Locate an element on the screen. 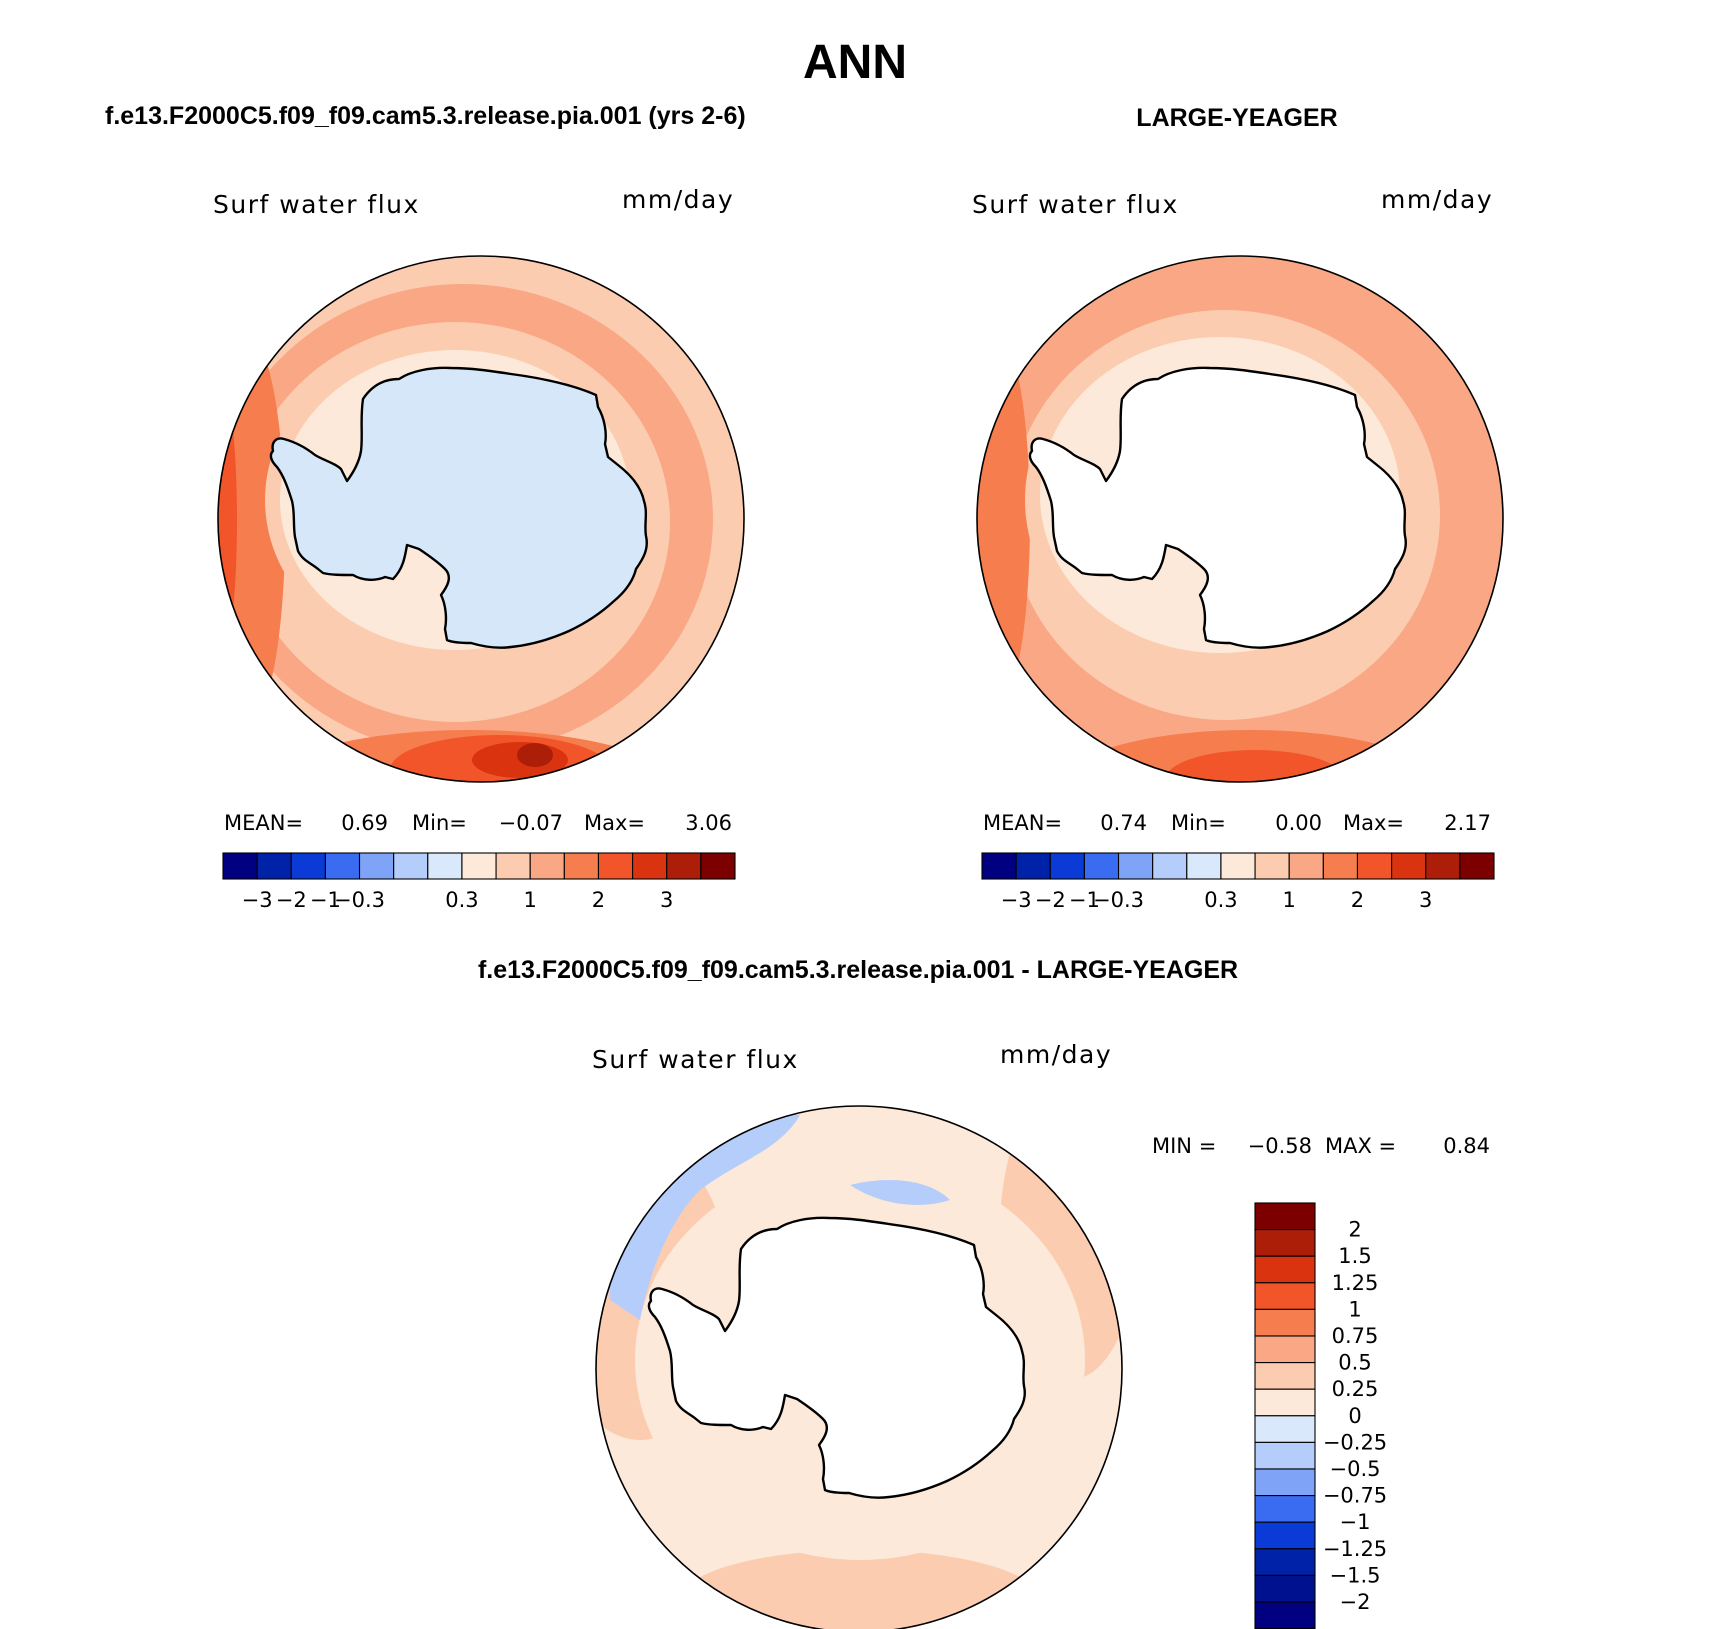 The height and width of the screenshot is (1629, 1710). panel-obs-max: 2.17 is located at coordinates (1467, 823).